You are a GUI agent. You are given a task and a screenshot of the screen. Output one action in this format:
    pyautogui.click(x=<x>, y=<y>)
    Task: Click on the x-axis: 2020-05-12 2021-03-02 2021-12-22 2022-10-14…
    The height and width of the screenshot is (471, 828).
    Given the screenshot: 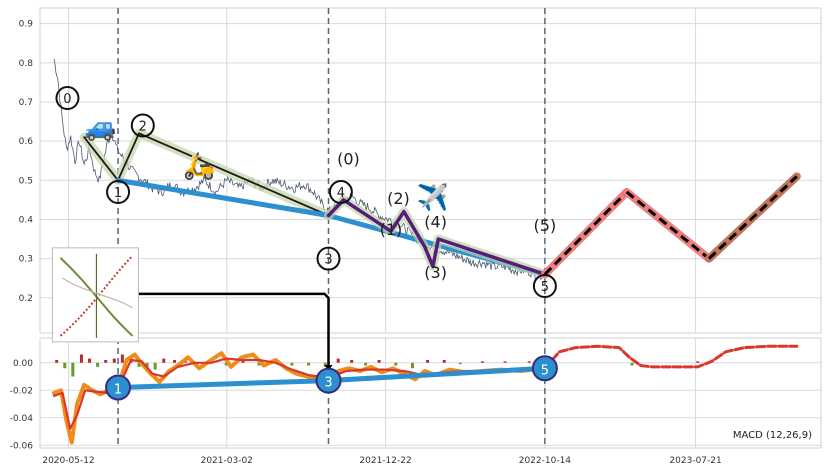 What is the action you would take?
    pyautogui.click(x=381, y=461)
    